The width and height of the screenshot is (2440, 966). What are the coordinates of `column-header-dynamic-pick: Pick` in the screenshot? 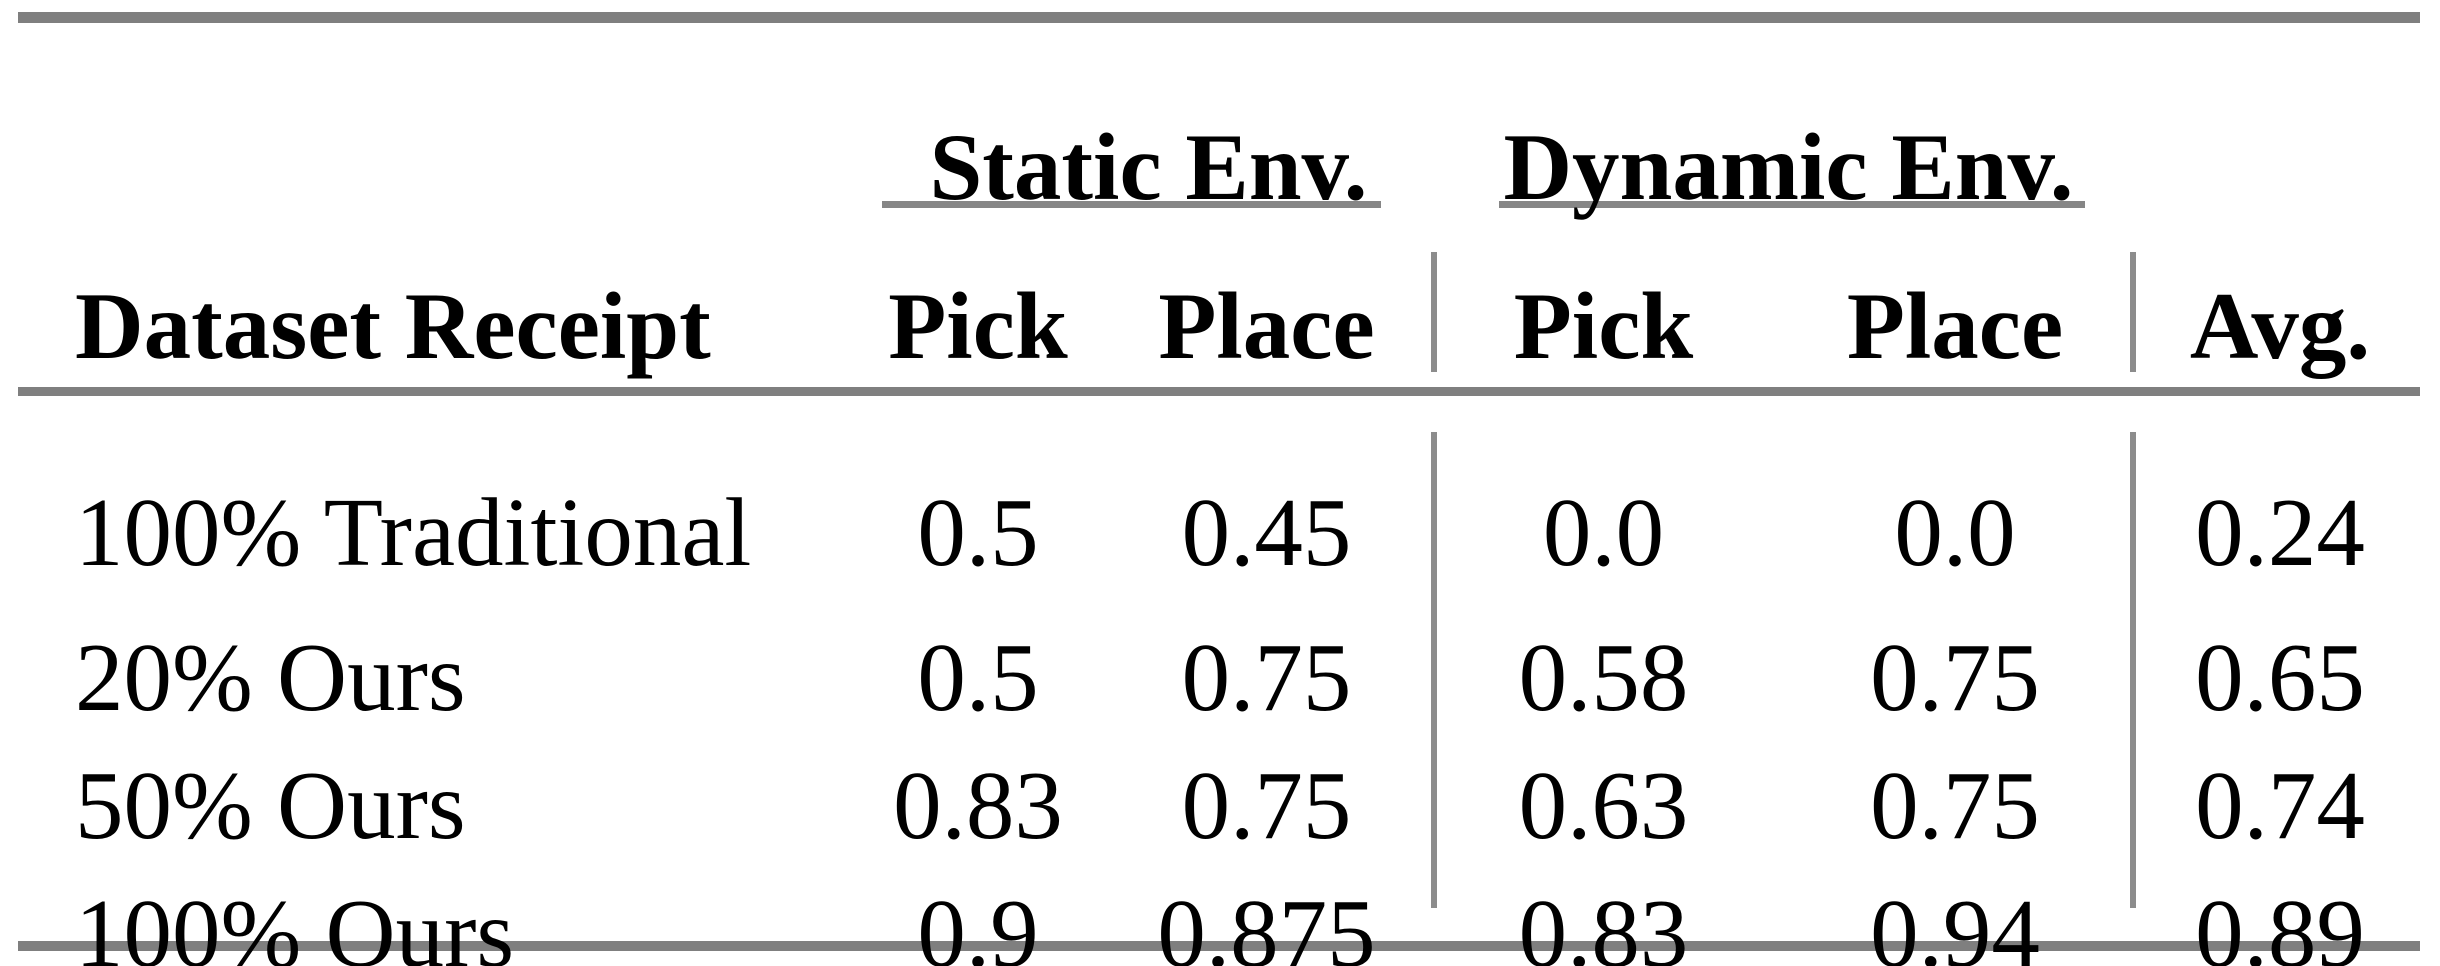 It's located at (1603, 325).